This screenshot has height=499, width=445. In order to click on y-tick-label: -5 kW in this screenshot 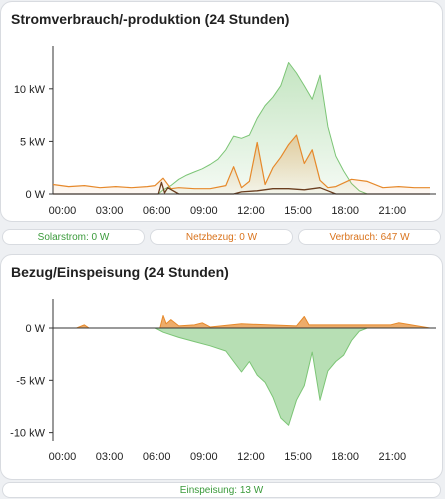, I will do `click(30, 381)`.